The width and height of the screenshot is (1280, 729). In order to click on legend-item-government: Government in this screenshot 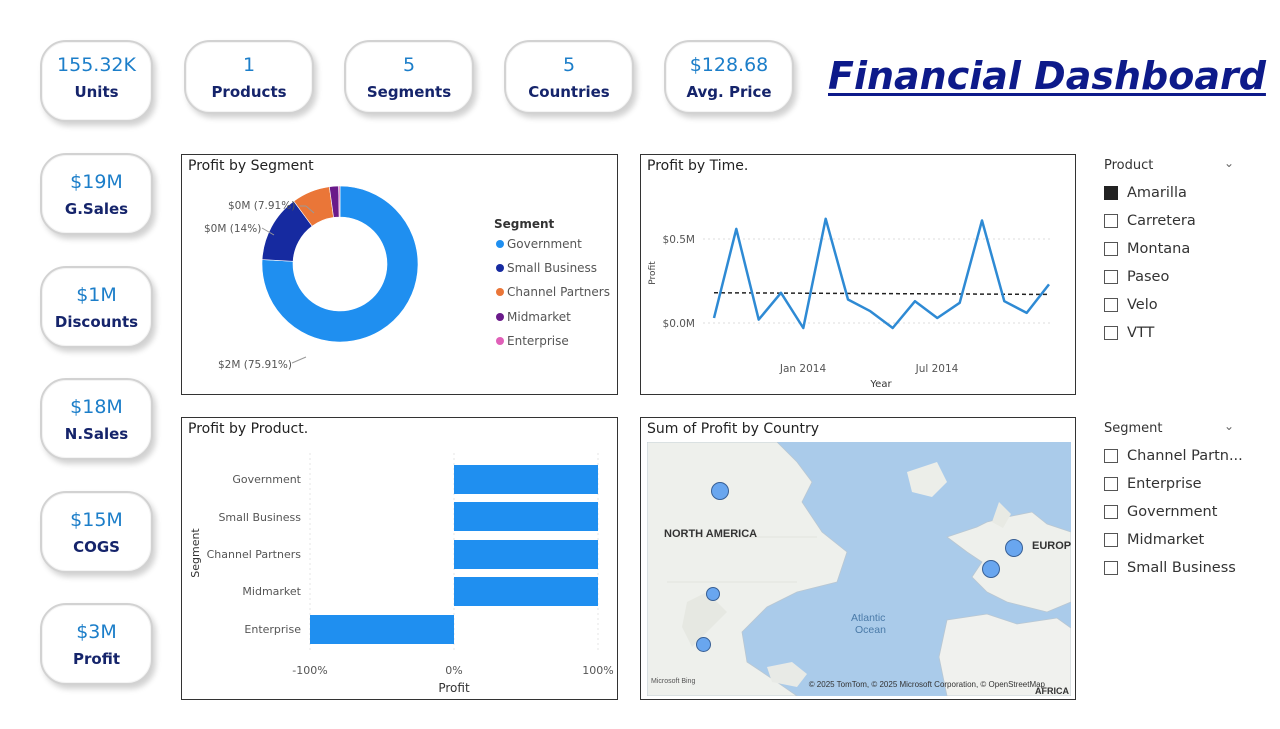, I will do `click(539, 244)`.